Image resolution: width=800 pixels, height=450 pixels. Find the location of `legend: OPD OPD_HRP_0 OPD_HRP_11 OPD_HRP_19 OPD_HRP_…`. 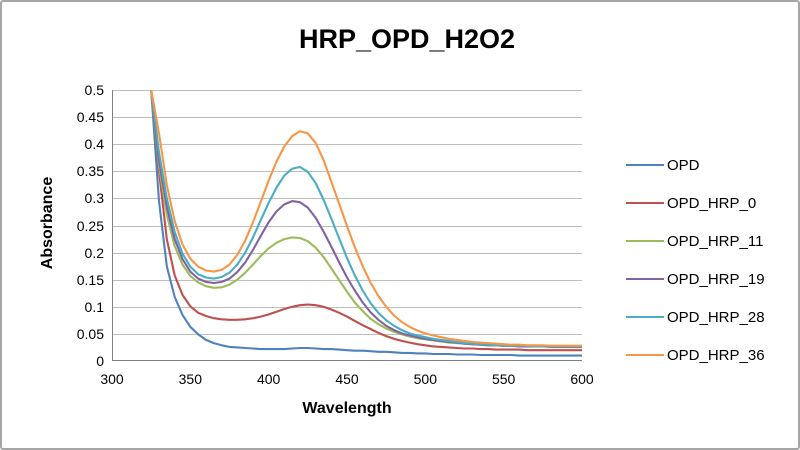

legend: OPD OPD_HRP_0 OPD_HRP_11 OPD_HRP_19 OPD_HRP_… is located at coordinates (695, 260).